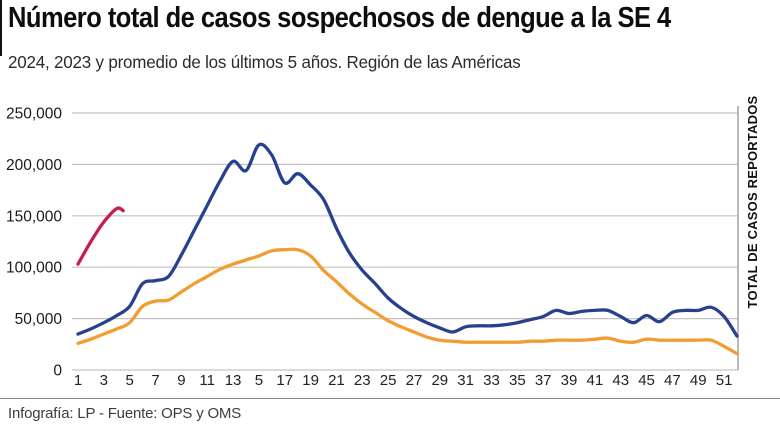 This screenshot has height=436, width=780. What do you see at coordinates (34, 268) in the screenshot?
I see `y-axis-tick-label: 100,000` at bounding box center [34, 268].